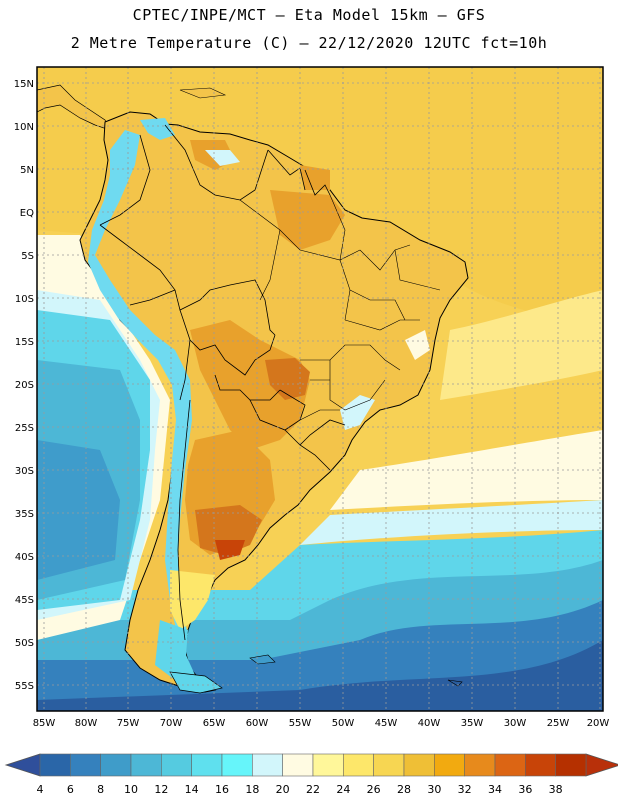 The width and height of the screenshot is (618, 800). What do you see at coordinates (24, 127) in the screenshot?
I see `lat-label: 10N` at bounding box center [24, 127].